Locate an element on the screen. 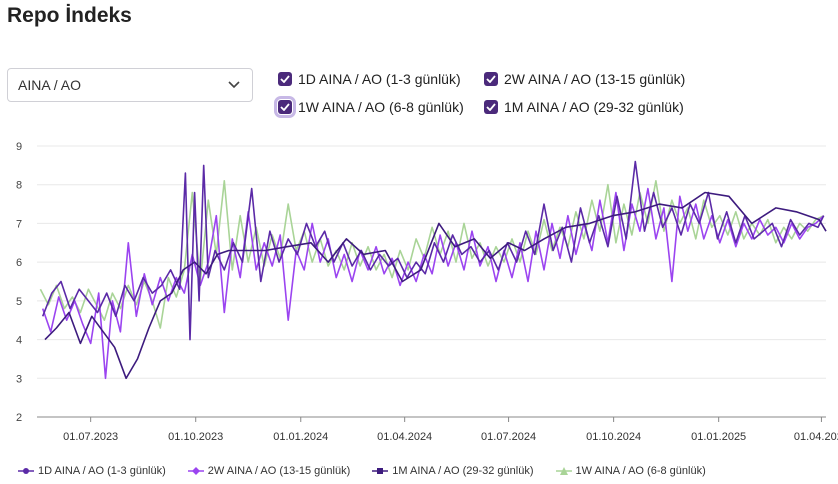  toggle-1m-label: 1M AINA / AO (29-32 günlük) is located at coordinates (594, 107).